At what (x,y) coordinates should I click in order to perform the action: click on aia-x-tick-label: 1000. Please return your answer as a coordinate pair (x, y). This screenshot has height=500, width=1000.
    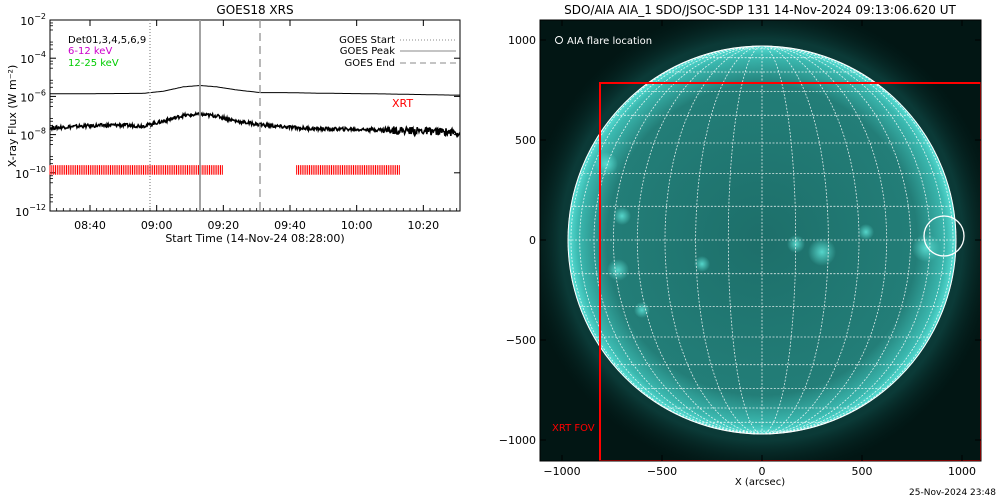
    Looking at the image, I should click on (962, 471).